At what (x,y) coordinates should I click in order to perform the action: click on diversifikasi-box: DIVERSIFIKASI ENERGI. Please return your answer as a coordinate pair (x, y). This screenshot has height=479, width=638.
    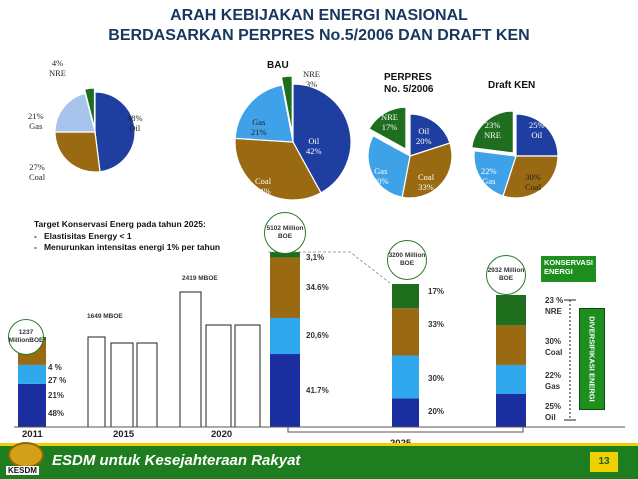
    Looking at the image, I should click on (592, 359).